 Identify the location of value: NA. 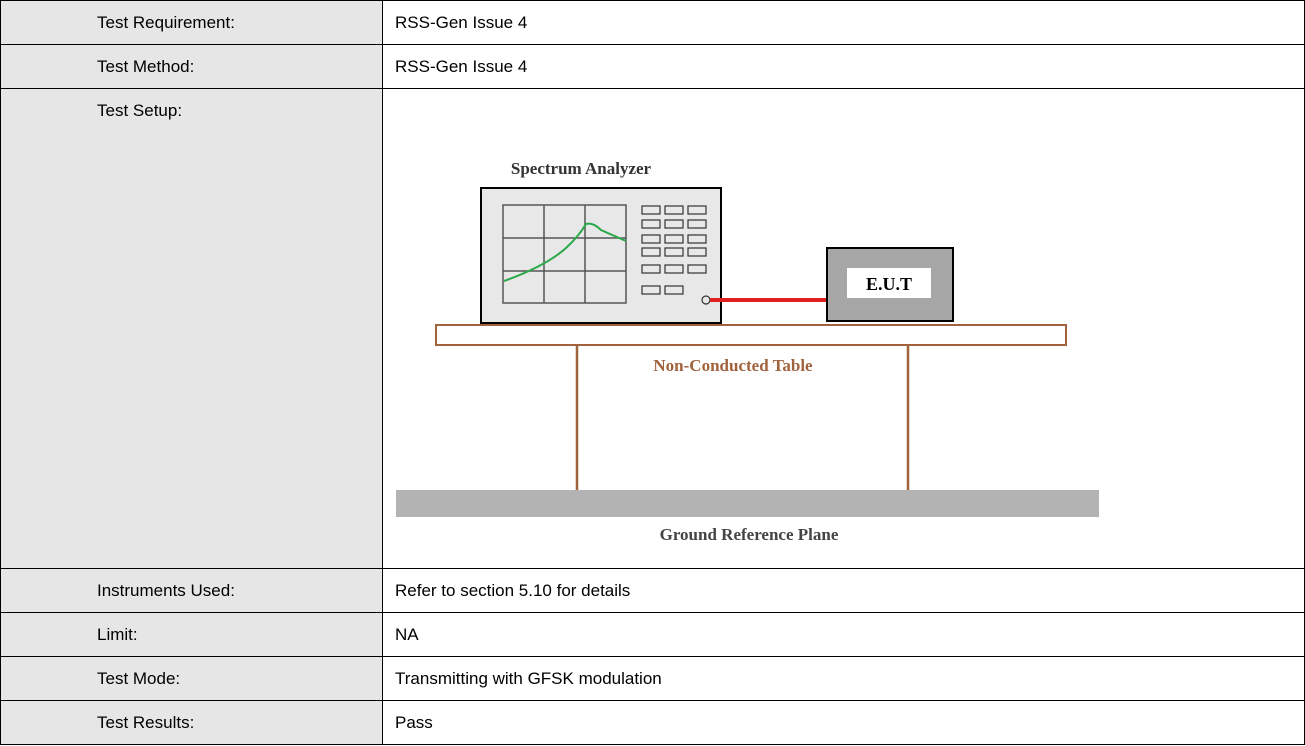
(843, 634).